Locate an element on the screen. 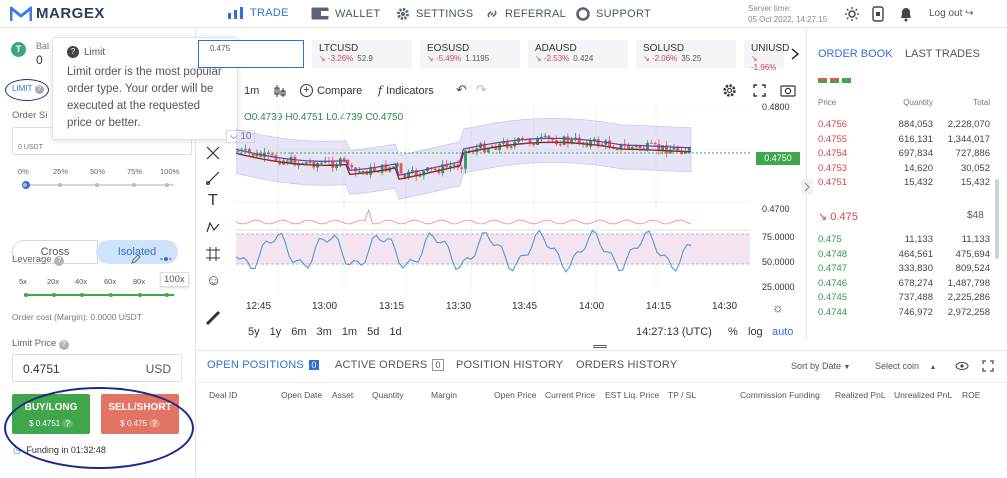  range-3m: 3m is located at coordinates (324, 332).